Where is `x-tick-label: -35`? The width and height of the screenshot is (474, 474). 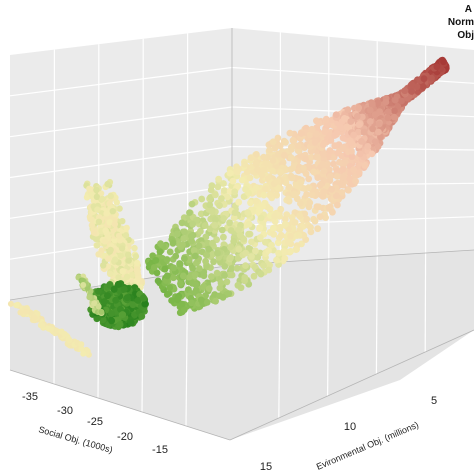 x-tick-label: -35 is located at coordinates (30, 397).